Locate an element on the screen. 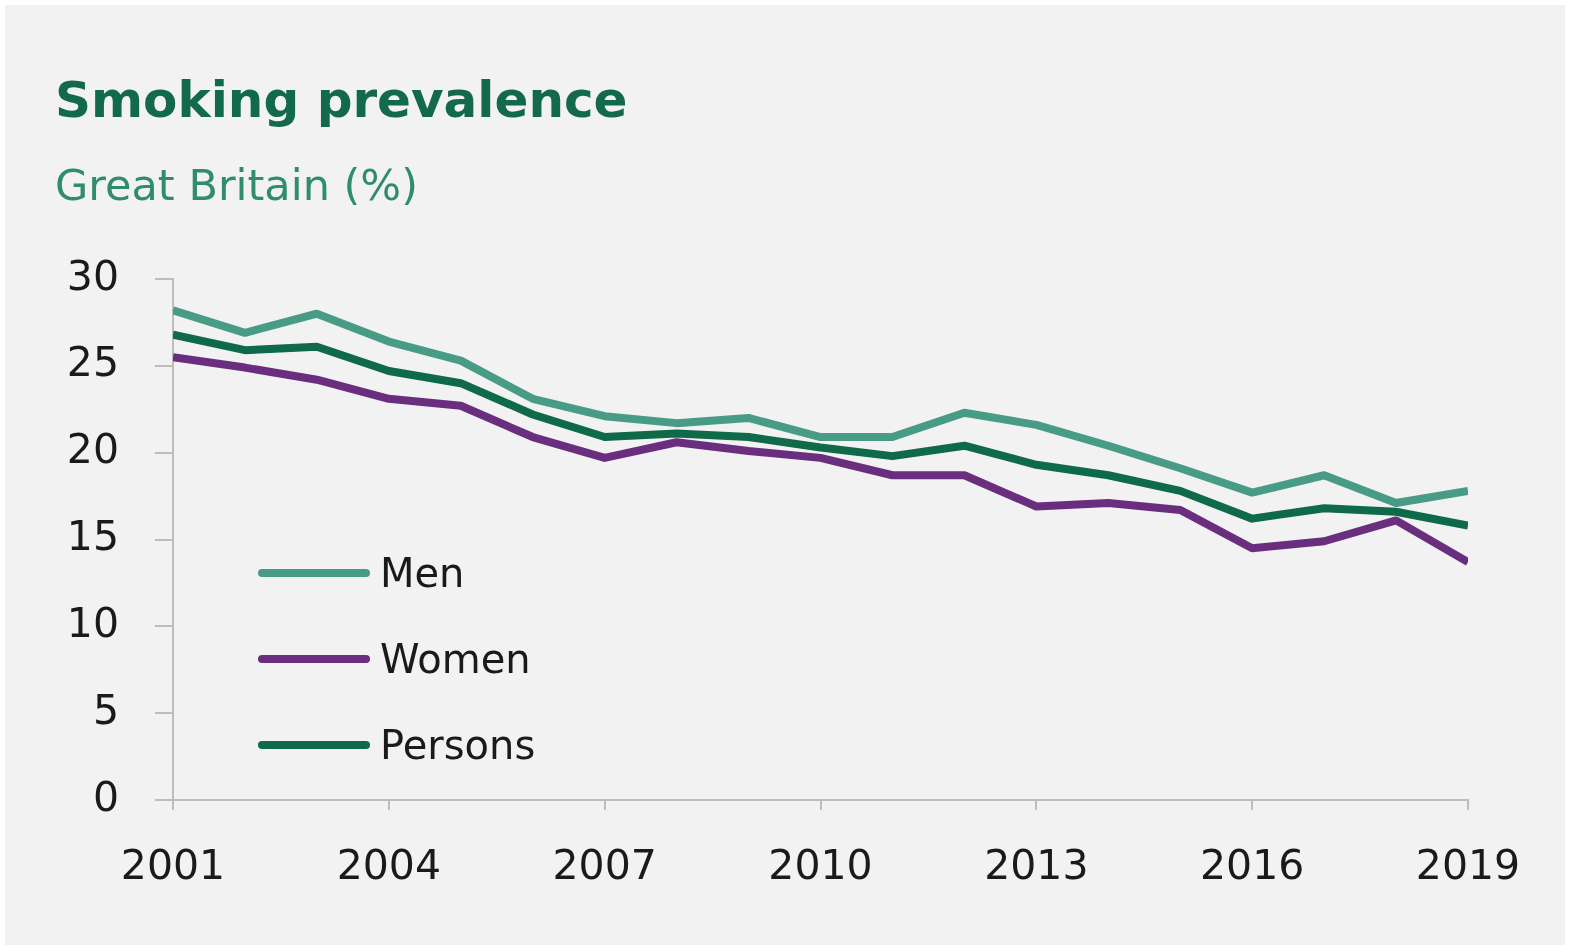 Image resolution: width=1571 pixels, height=952 pixels. legend-label: Women is located at coordinates (455, 659).